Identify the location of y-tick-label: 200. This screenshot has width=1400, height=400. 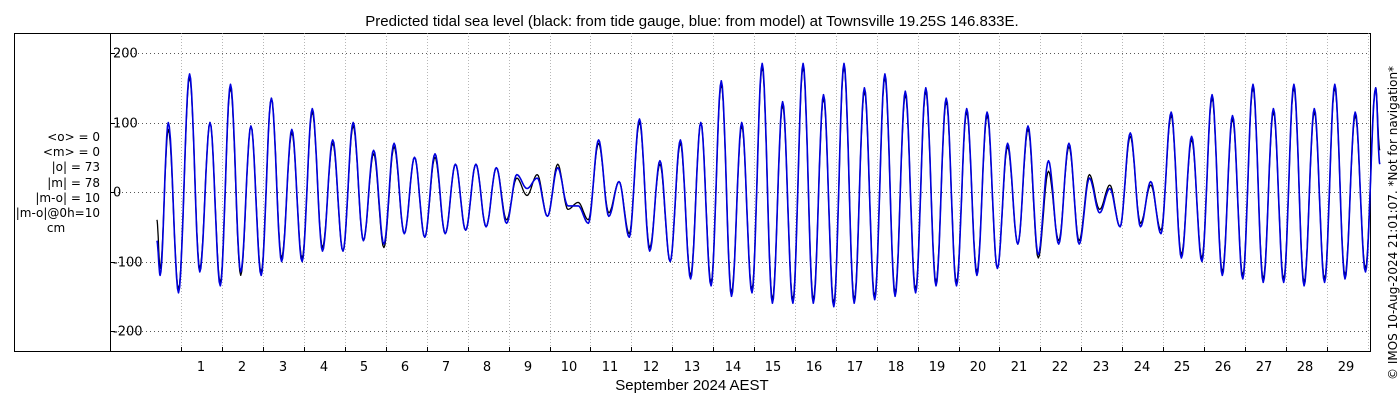
(125, 54).